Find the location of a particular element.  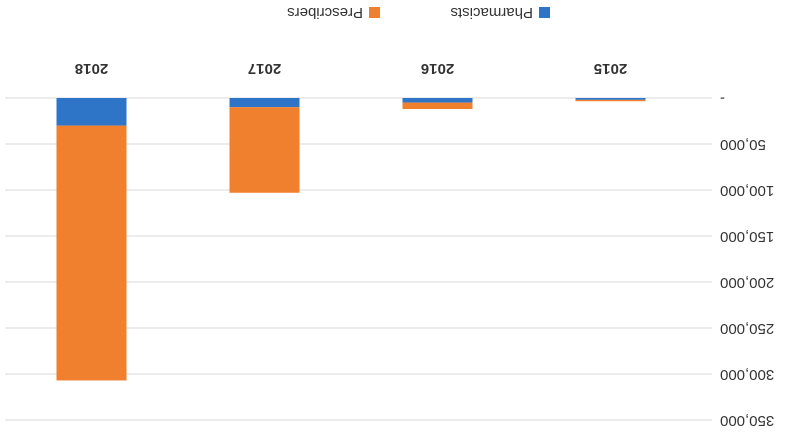

y-tick-label: 150,000 is located at coordinates (747, 236).